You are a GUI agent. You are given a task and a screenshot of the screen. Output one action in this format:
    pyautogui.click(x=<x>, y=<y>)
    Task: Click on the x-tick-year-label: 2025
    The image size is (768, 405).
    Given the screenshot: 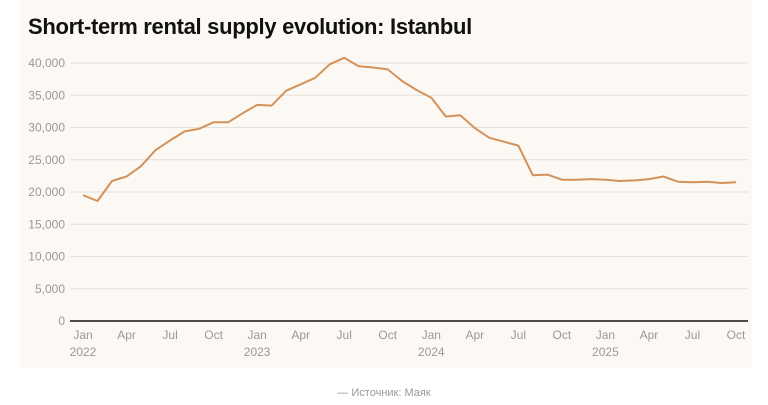 What is the action you would take?
    pyautogui.click(x=605, y=352)
    